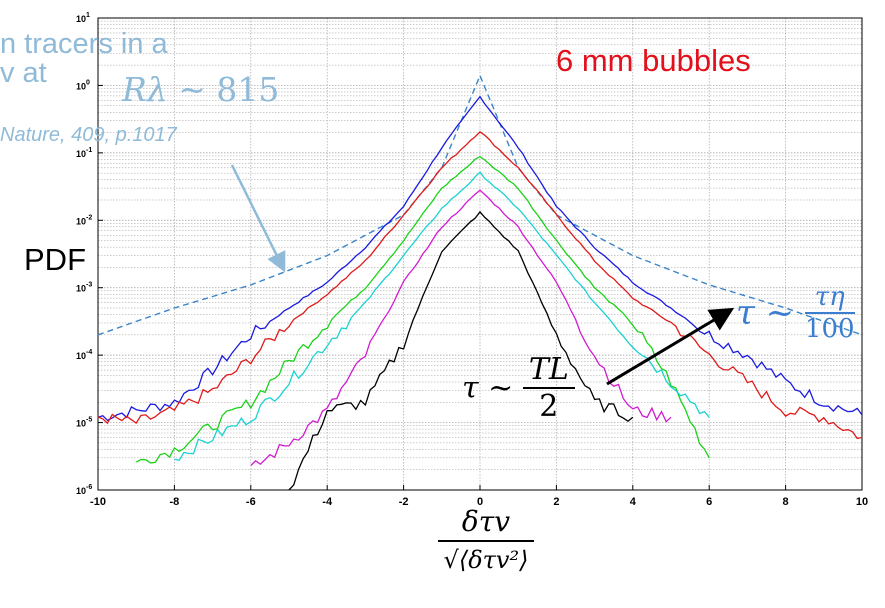 Image resolution: width=885 pixels, height=608 pixels. Describe the element at coordinates (84, 490) in the screenshot. I see `y-tick-label: 10⁻⁶` at that location.